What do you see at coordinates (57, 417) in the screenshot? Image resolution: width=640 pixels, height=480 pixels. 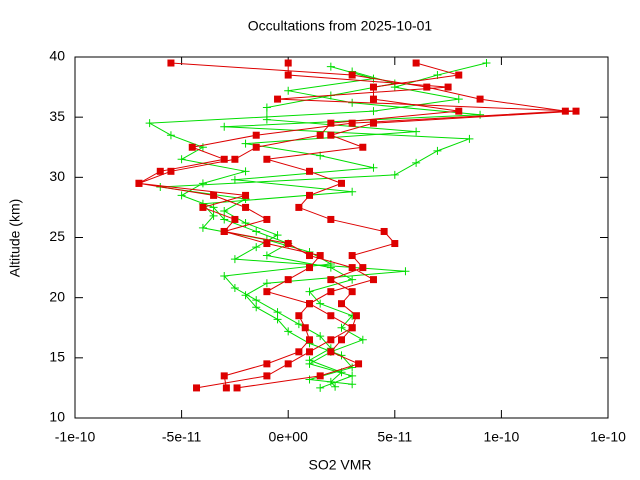 I see `y-tick-label: 10` at bounding box center [57, 417].